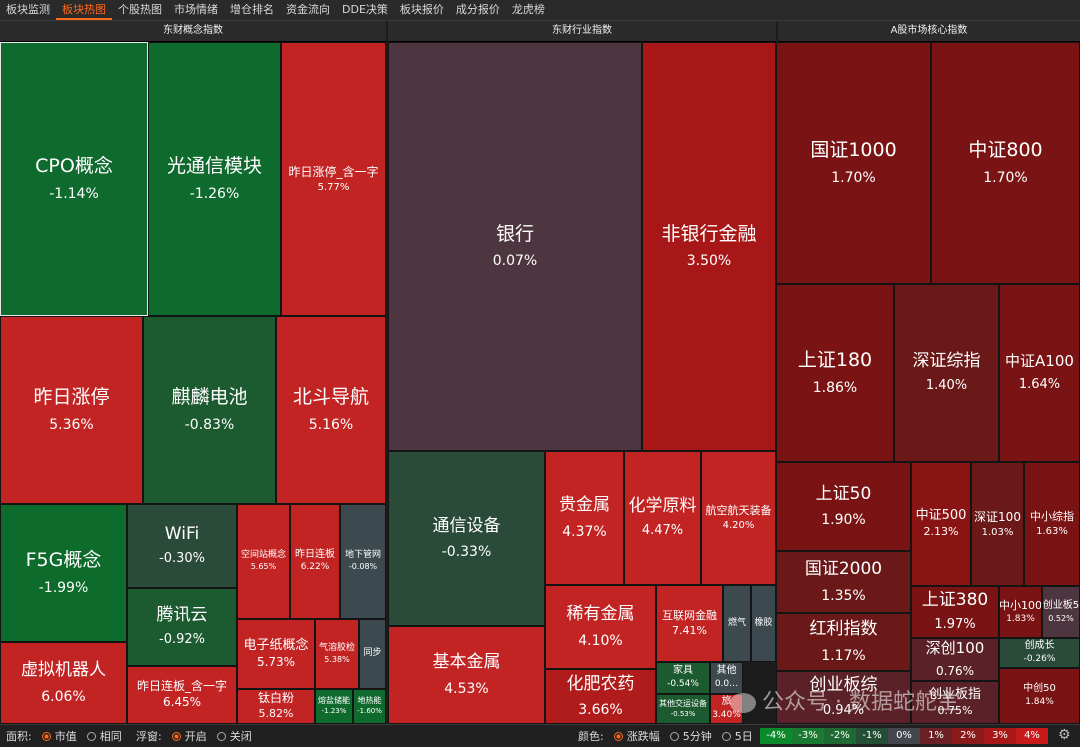 Image resolution: width=1080 pixels, height=747 pixels. What do you see at coordinates (1039, 373) in the screenshot?
I see `heatmap-tile: 中证A100 1.64%` at bounding box center [1039, 373].